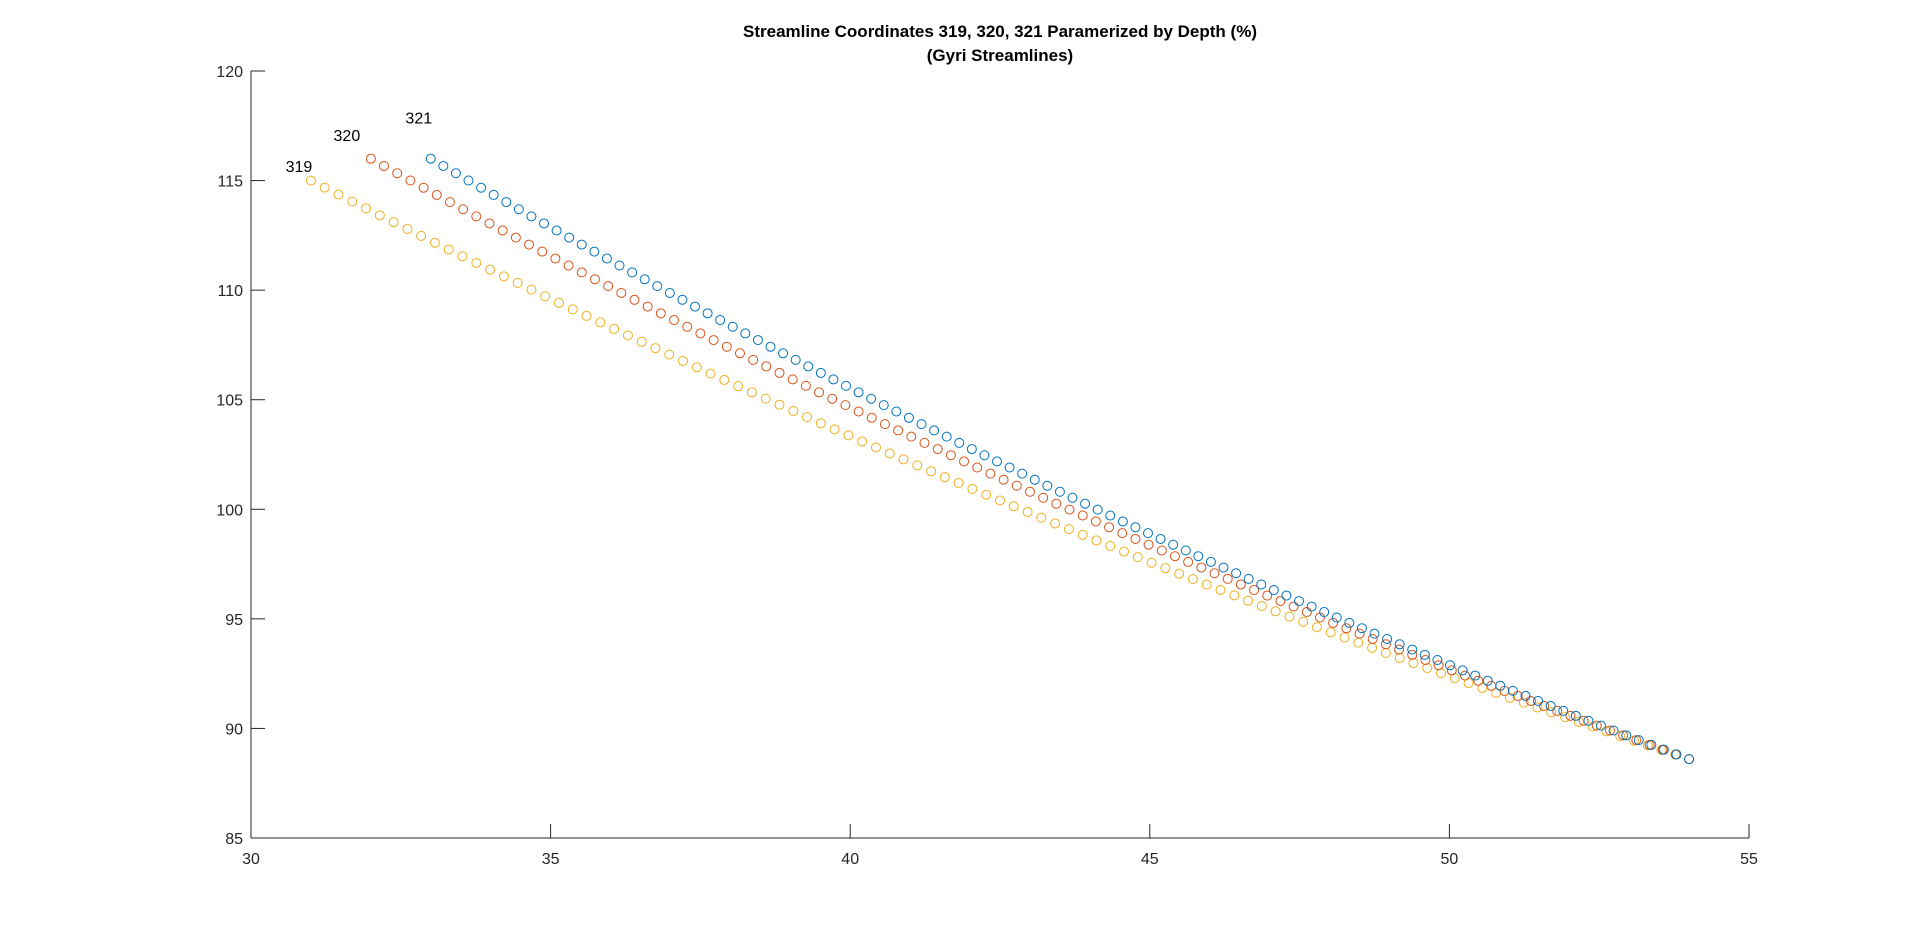 Image resolution: width=1920 pixels, height=936 pixels. I want to click on y-tick-label: 90, so click(234, 729).